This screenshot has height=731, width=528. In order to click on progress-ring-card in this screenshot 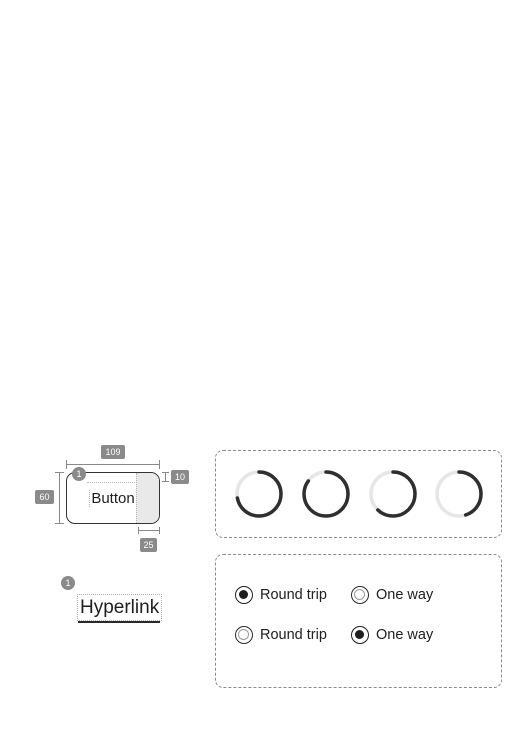, I will do `click(358, 494)`.